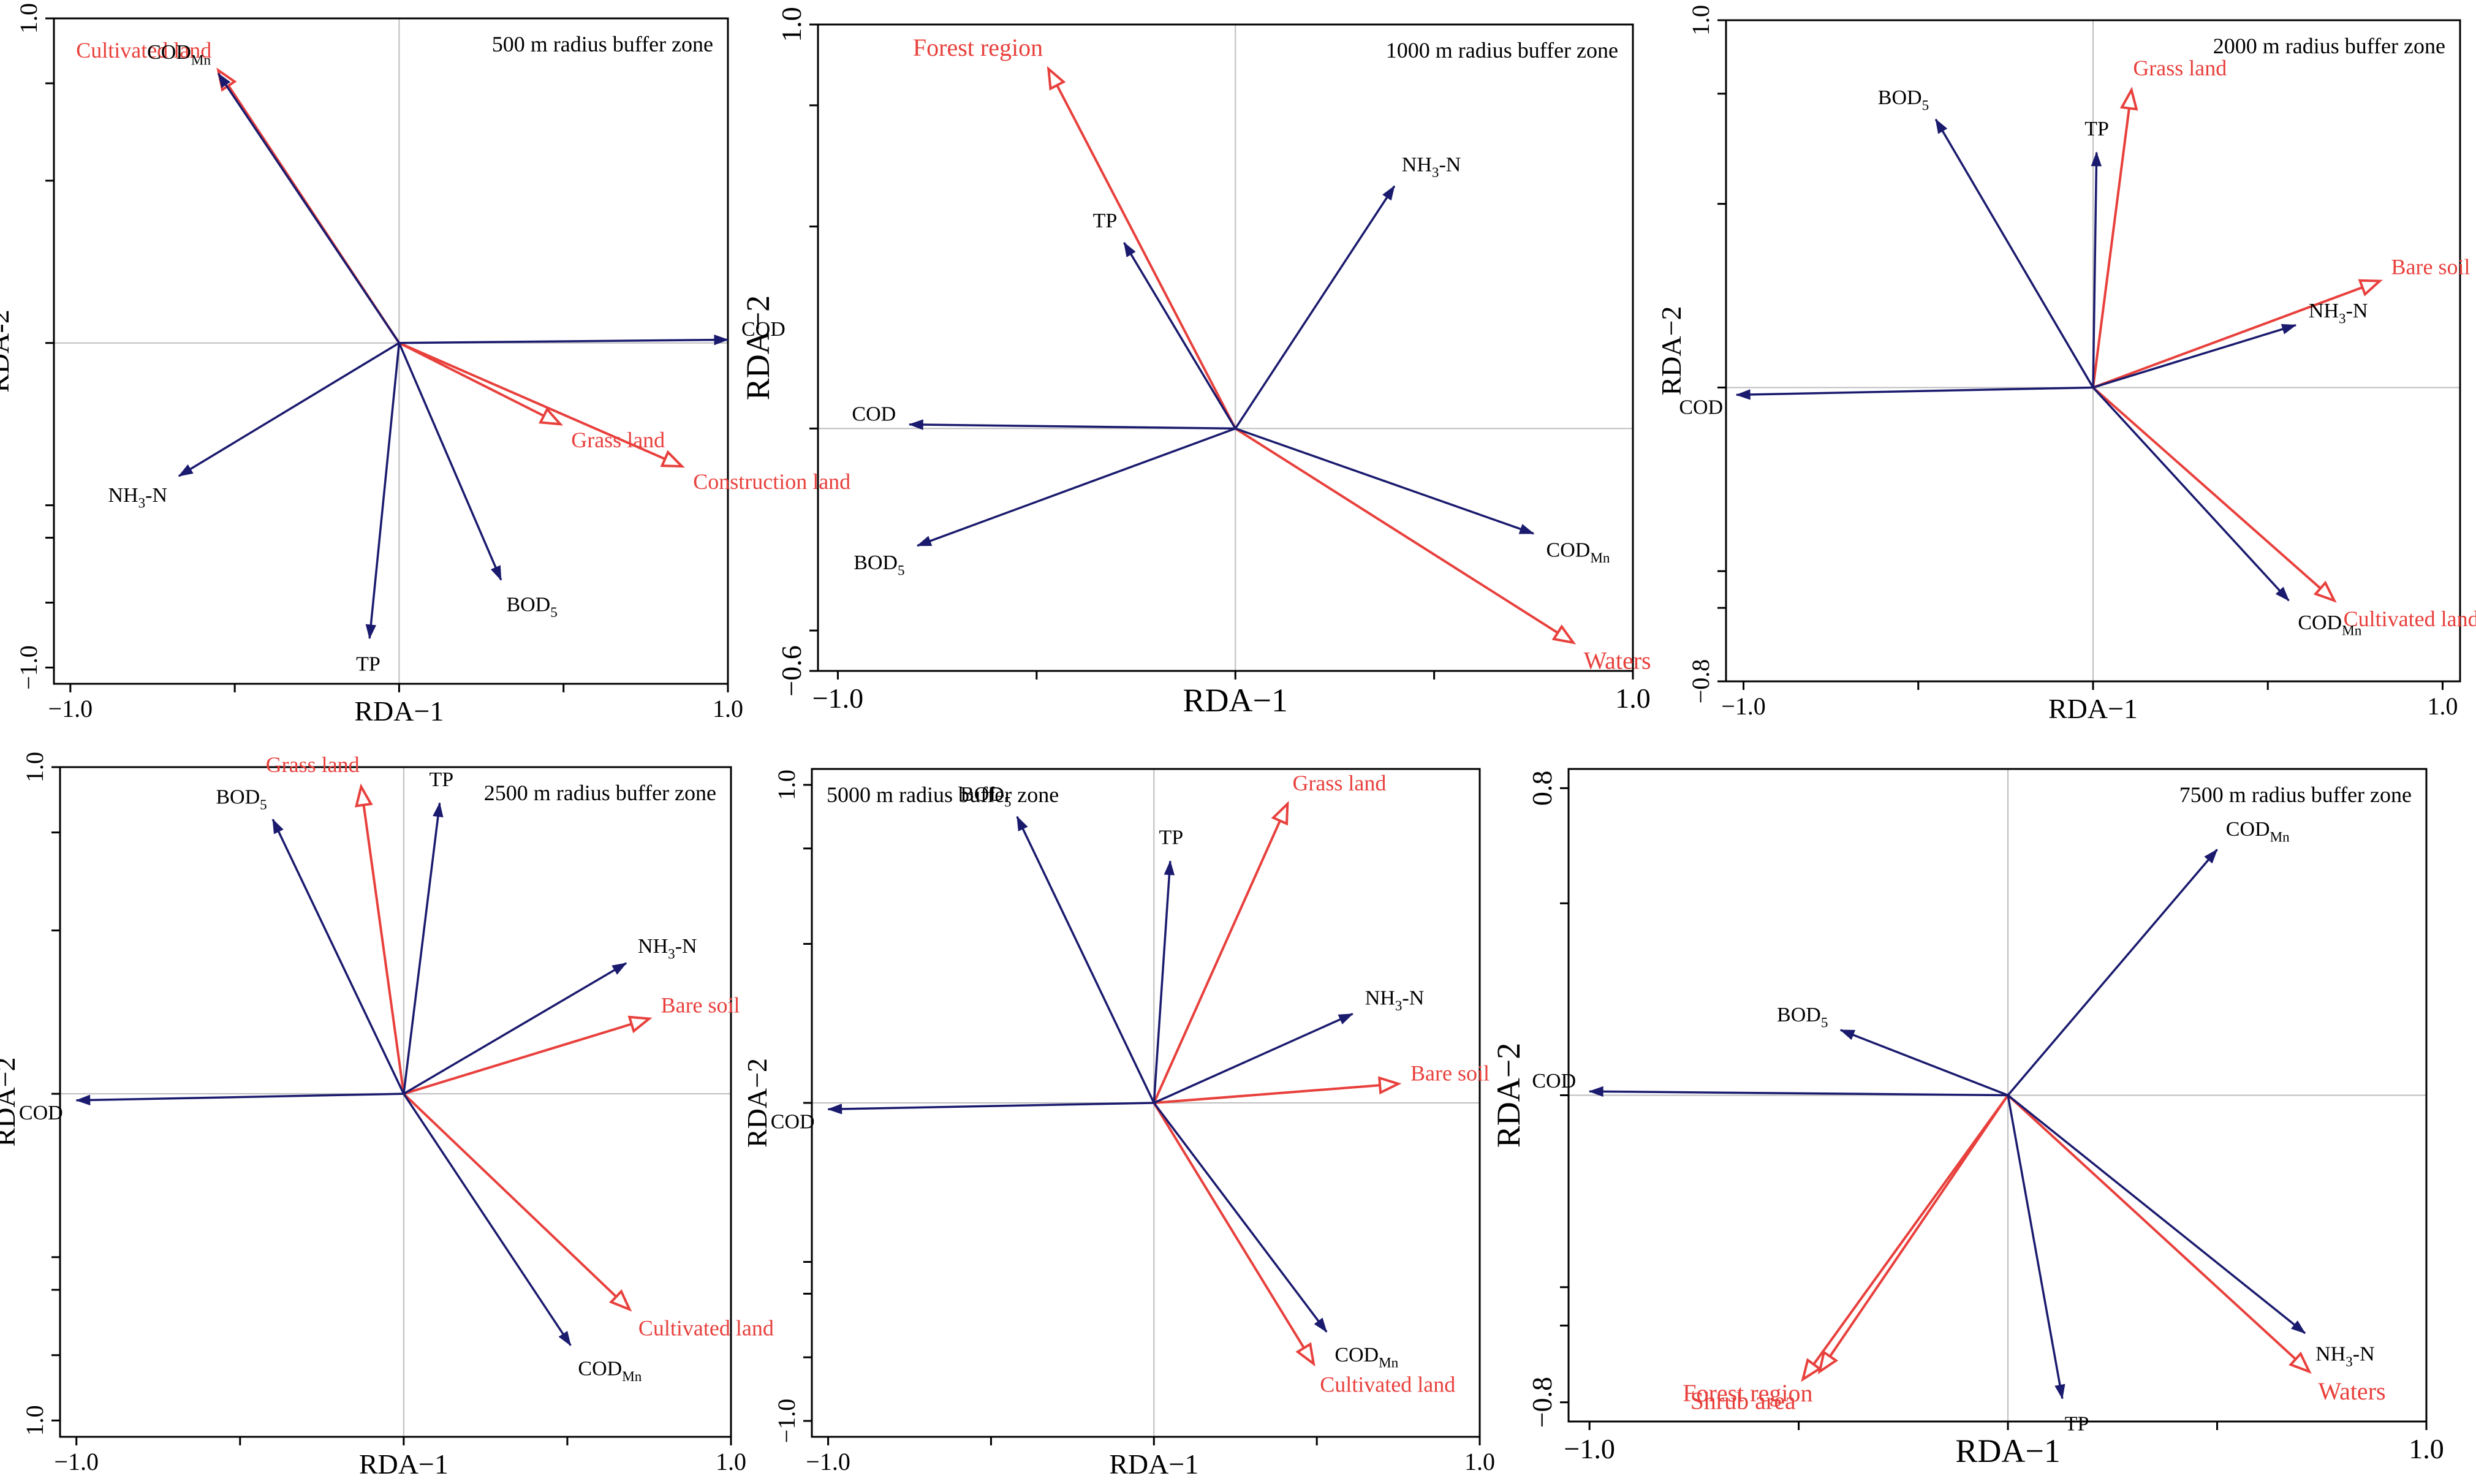  Describe the element at coordinates (602, 44) in the screenshot. I see `panel-title: 500 m radius buffer zone` at that location.